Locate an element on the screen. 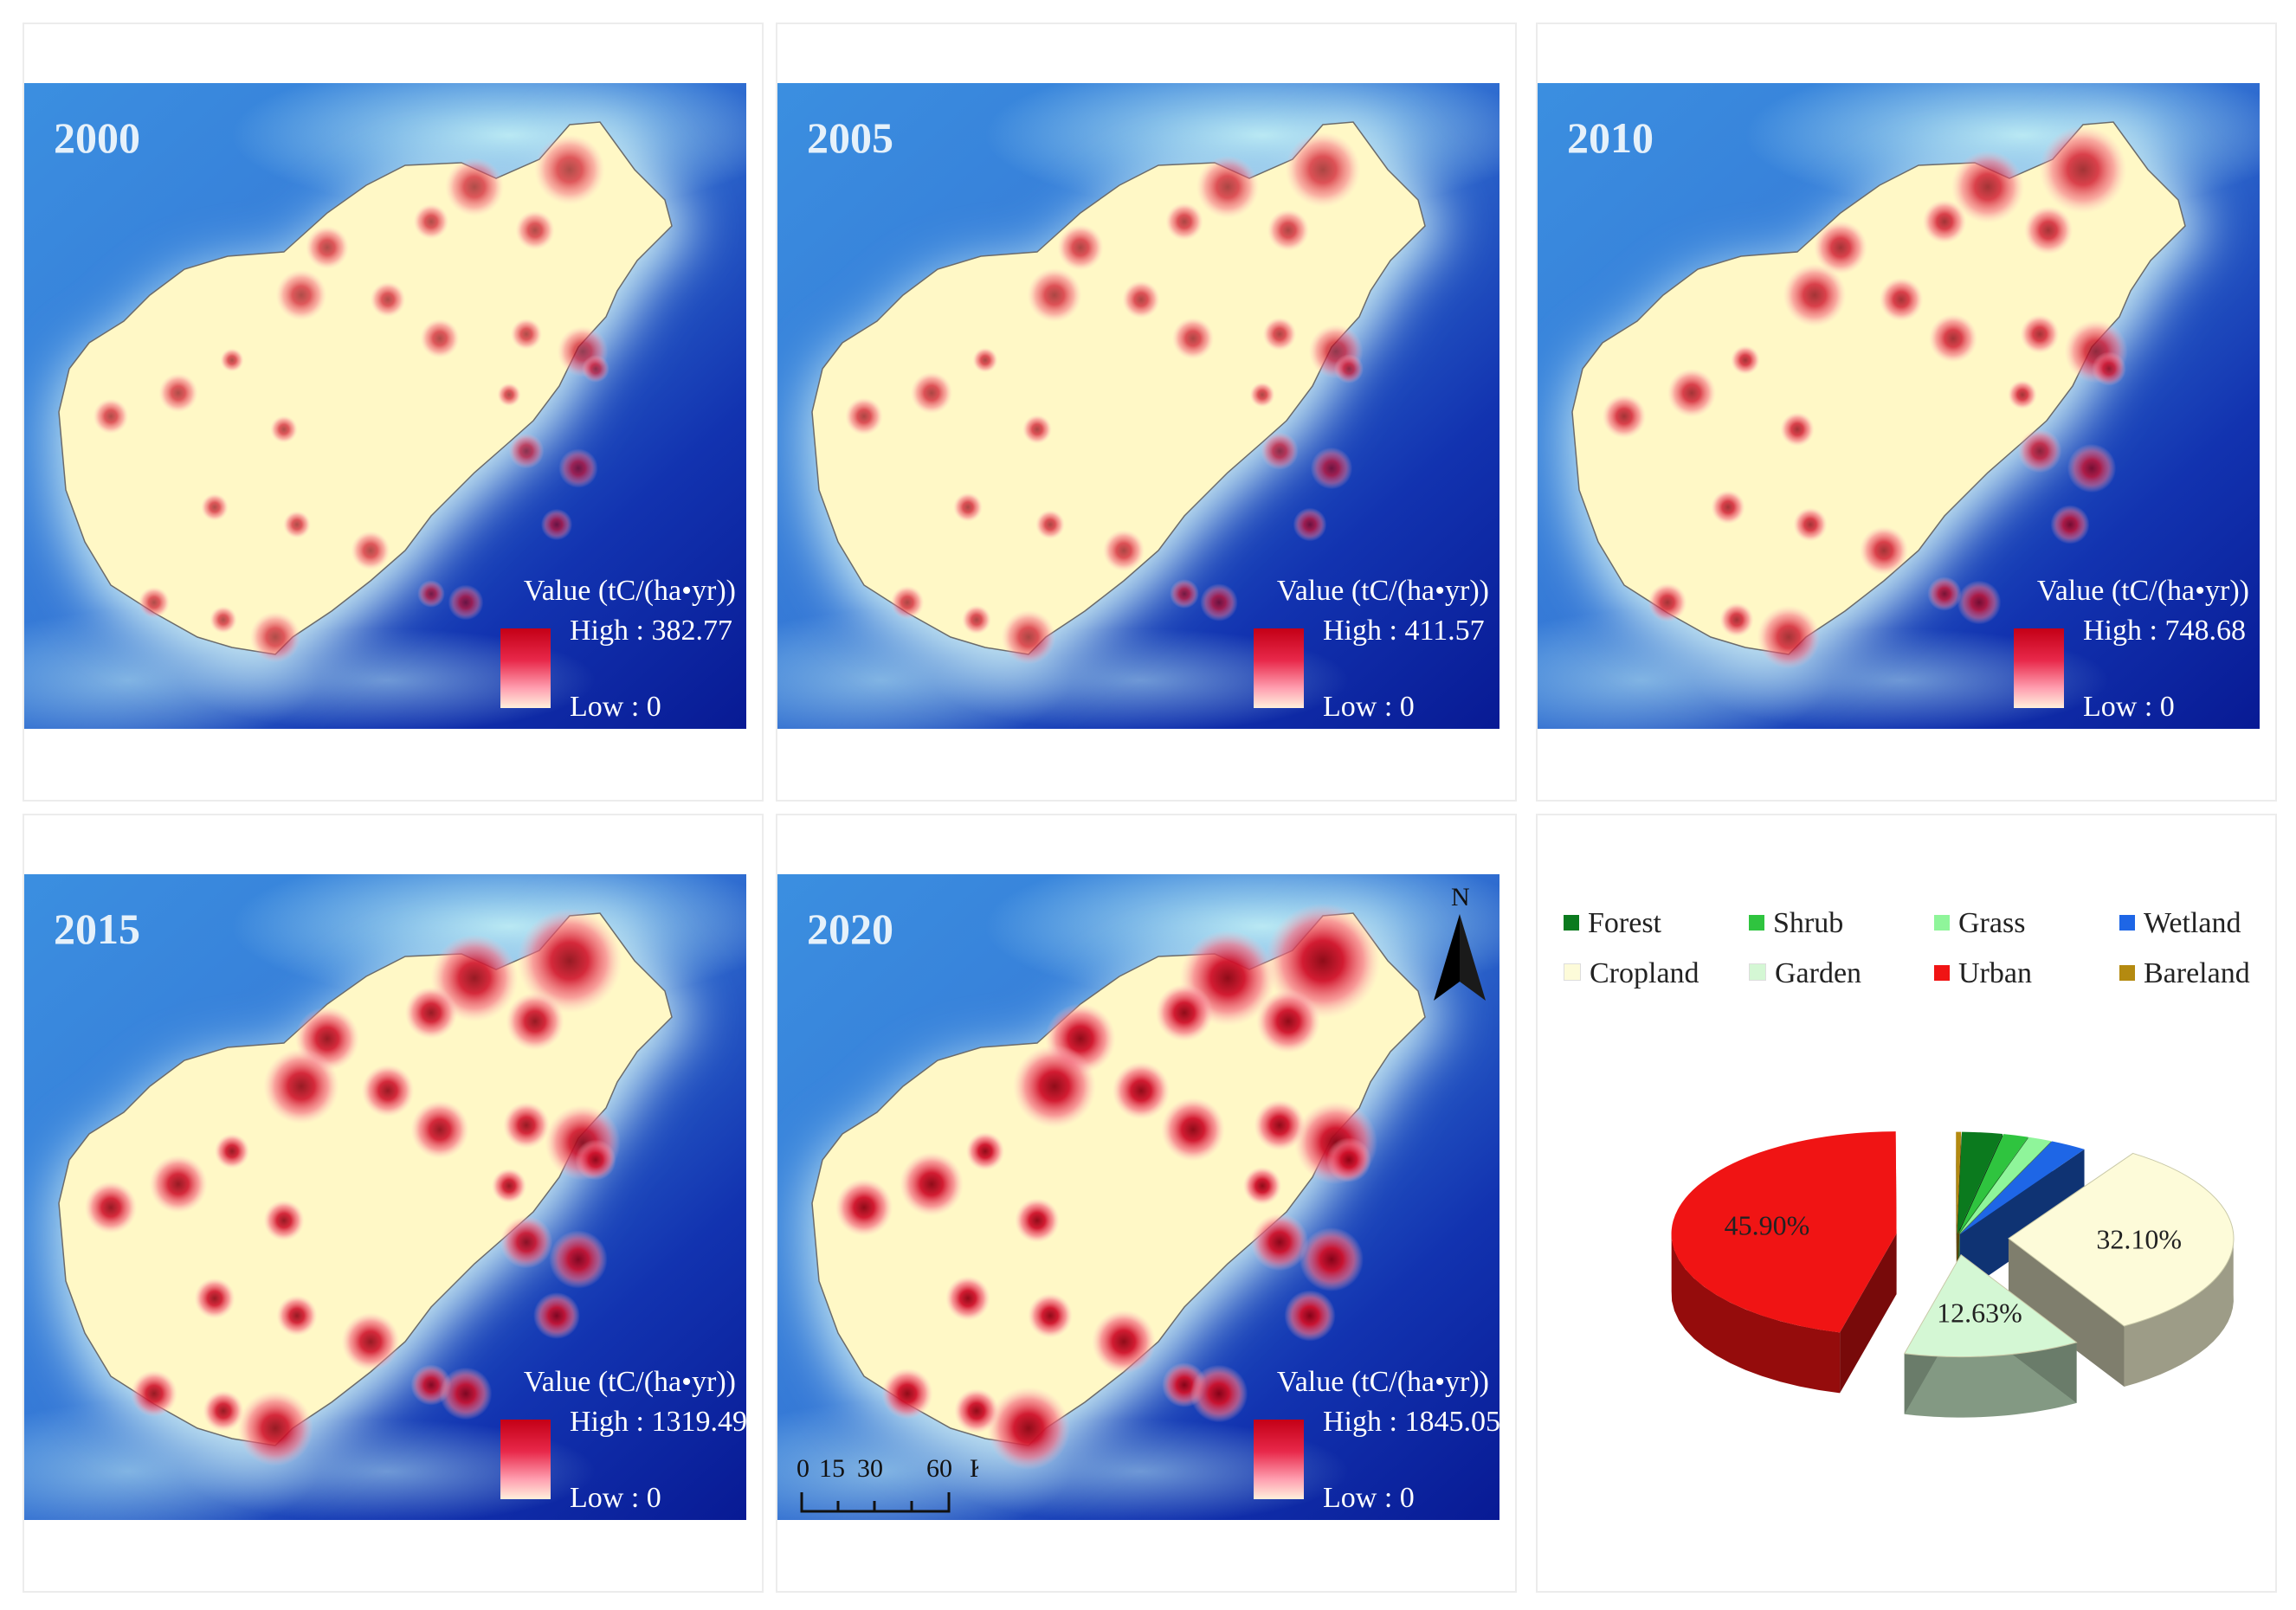 The height and width of the screenshot is (1610, 2296). map-year-label: 2000 is located at coordinates (97, 137).